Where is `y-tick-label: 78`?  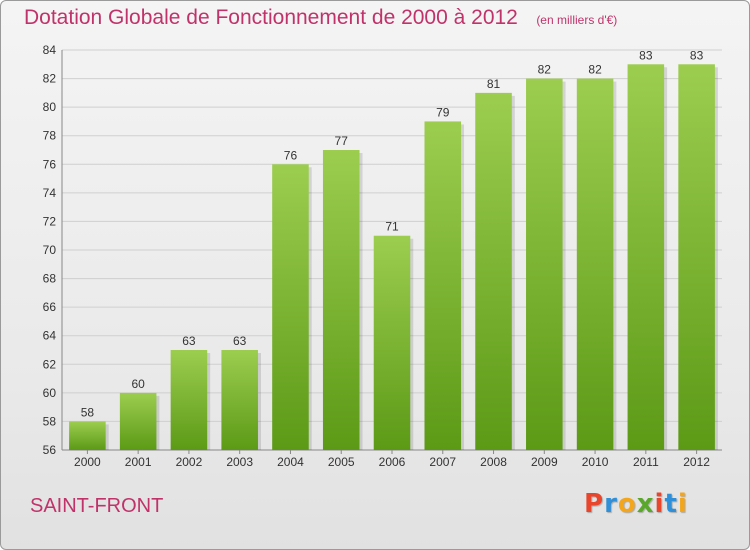 y-tick-label: 78 is located at coordinates (50, 136).